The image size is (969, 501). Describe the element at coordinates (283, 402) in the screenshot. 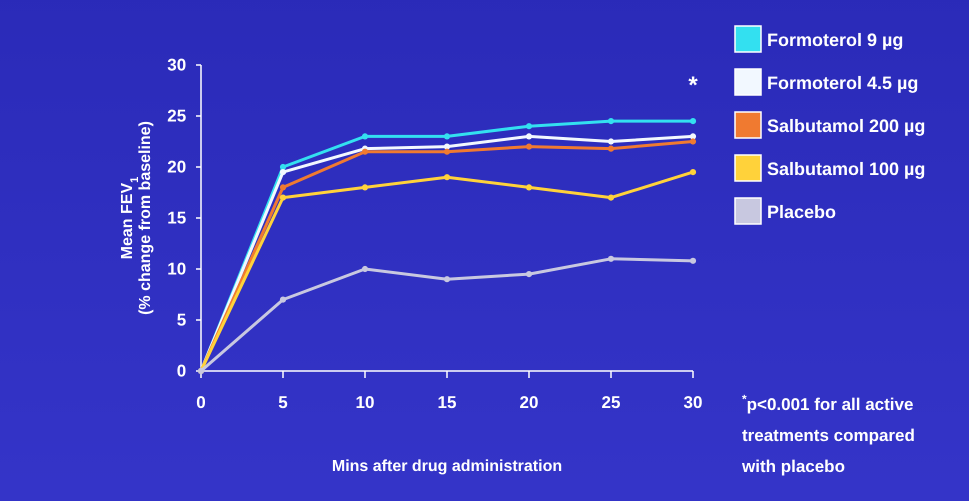

I see `x-tick-label: 5` at that location.